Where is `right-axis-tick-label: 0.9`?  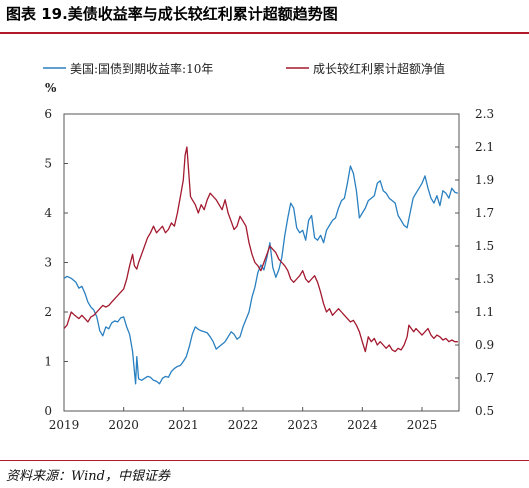 right-axis-tick-label: 0.9 is located at coordinates (484, 345).